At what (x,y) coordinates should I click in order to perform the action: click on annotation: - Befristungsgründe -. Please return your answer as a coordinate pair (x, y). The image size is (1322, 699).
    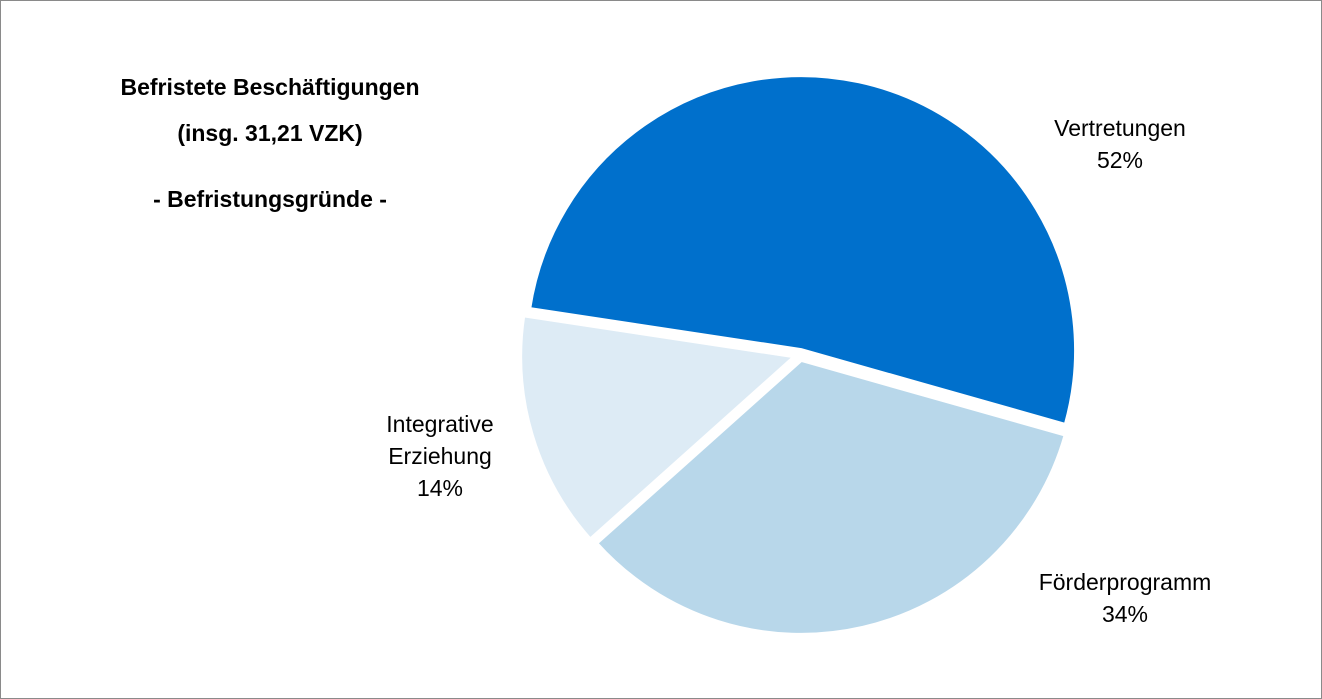
    Looking at the image, I should click on (270, 199).